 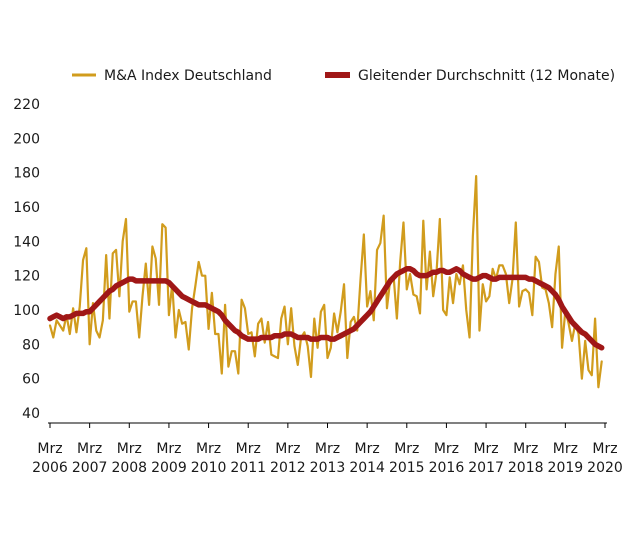 I want to click on x-tick-label-year: 2020, so click(x=605, y=468).